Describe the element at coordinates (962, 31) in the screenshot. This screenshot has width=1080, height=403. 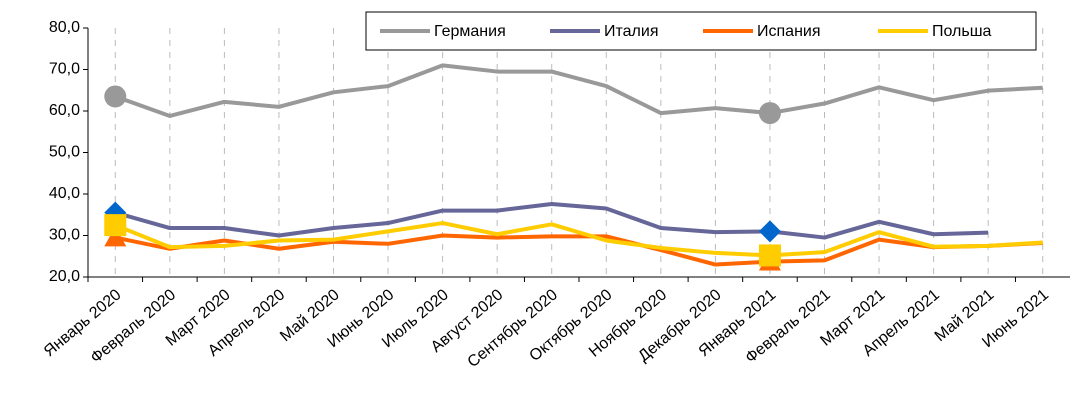
I see `legend-label: Польша` at that location.